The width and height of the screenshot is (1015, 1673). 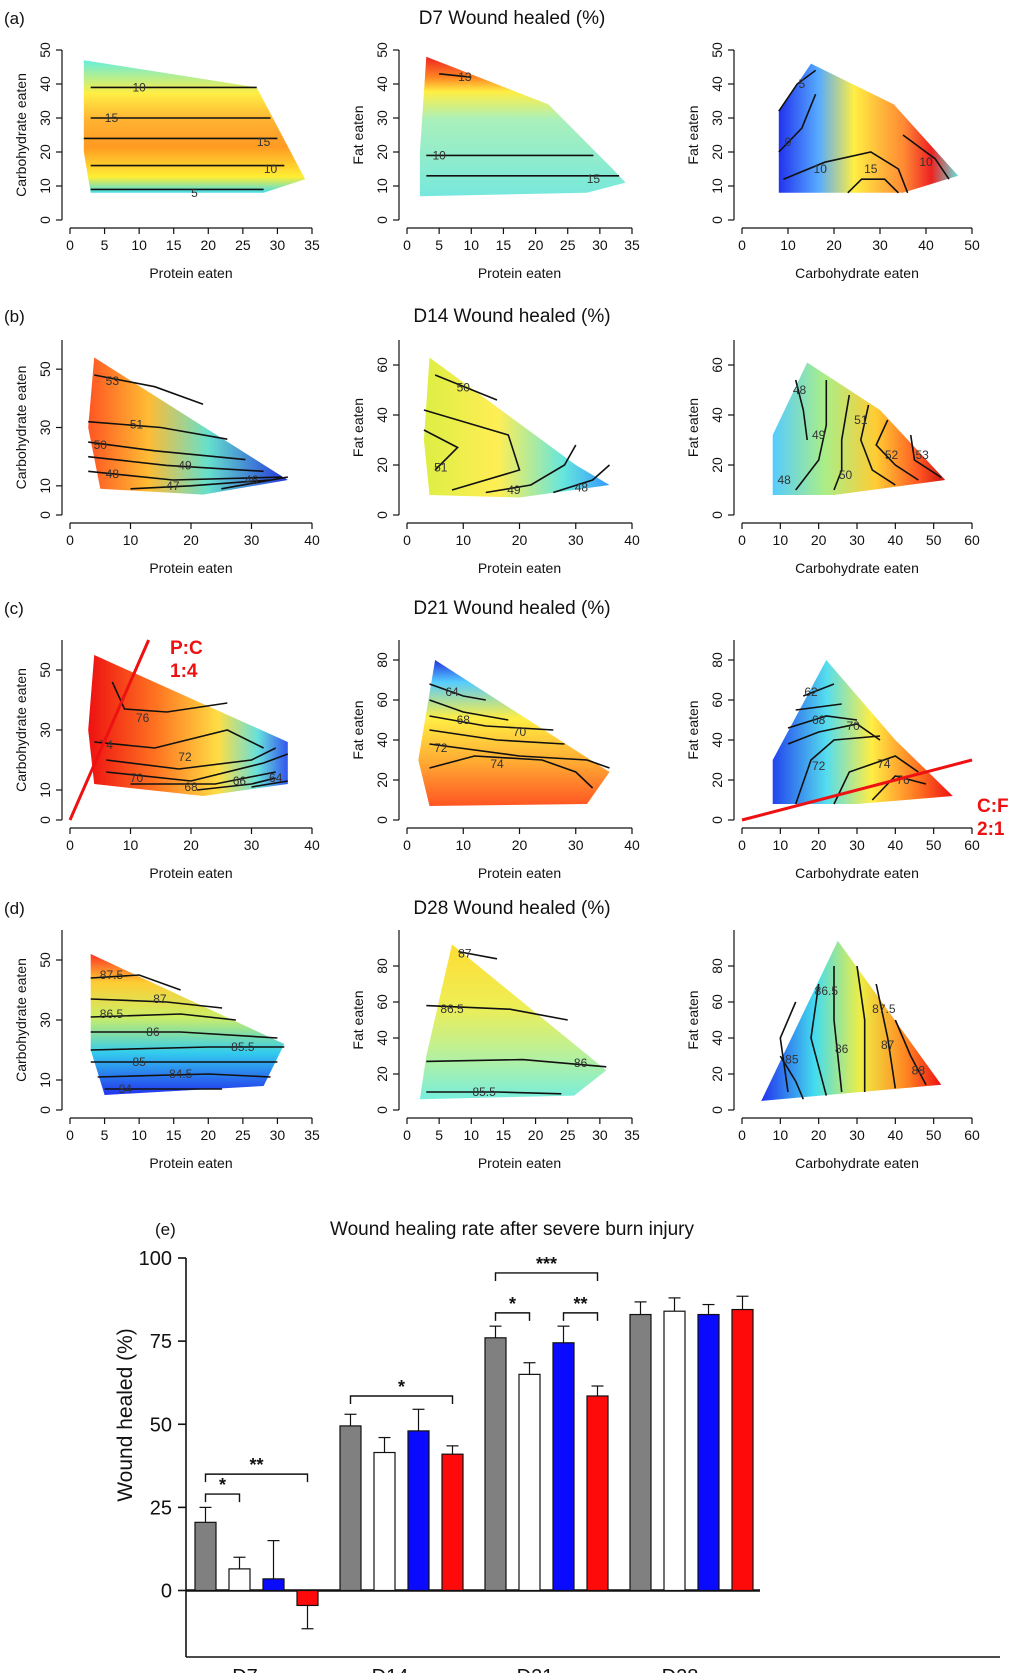 I want to click on contour-label: 66, so click(x=240, y=781).